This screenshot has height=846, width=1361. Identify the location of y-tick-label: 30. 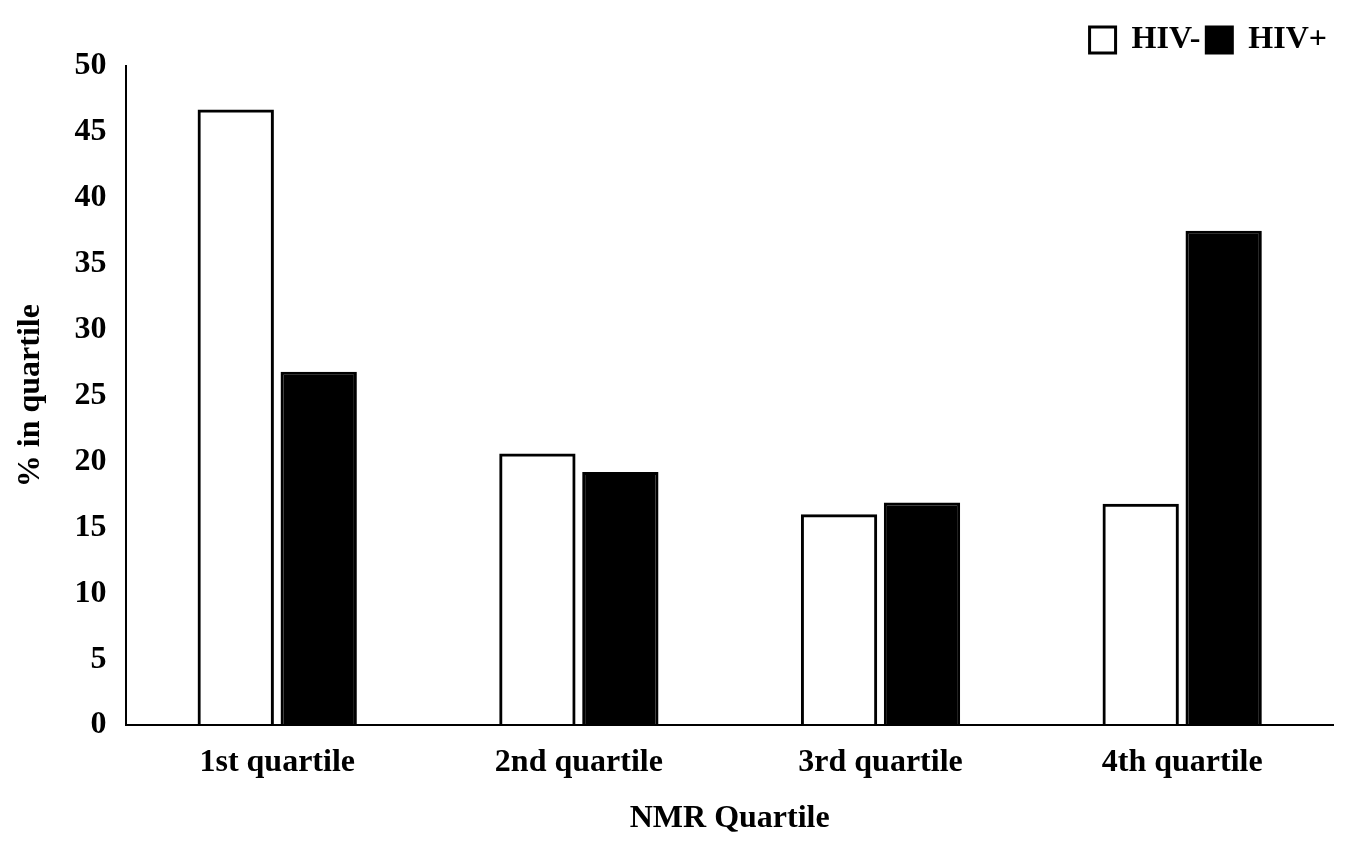
(90, 326).